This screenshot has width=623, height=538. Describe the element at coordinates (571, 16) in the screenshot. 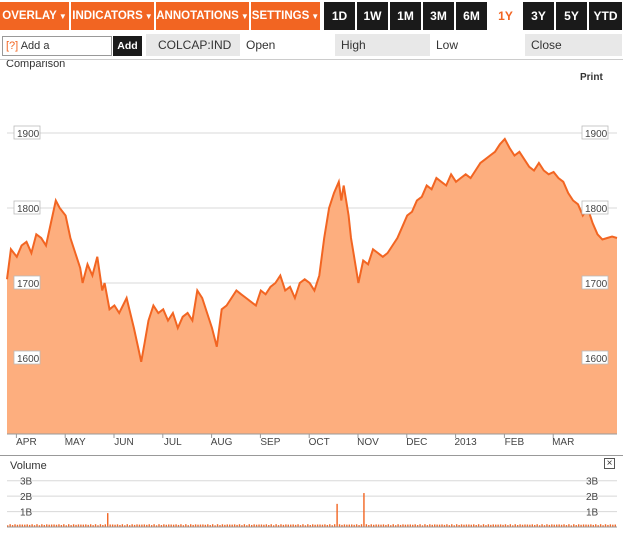

I see `range-button-5y: 5Y` at that location.